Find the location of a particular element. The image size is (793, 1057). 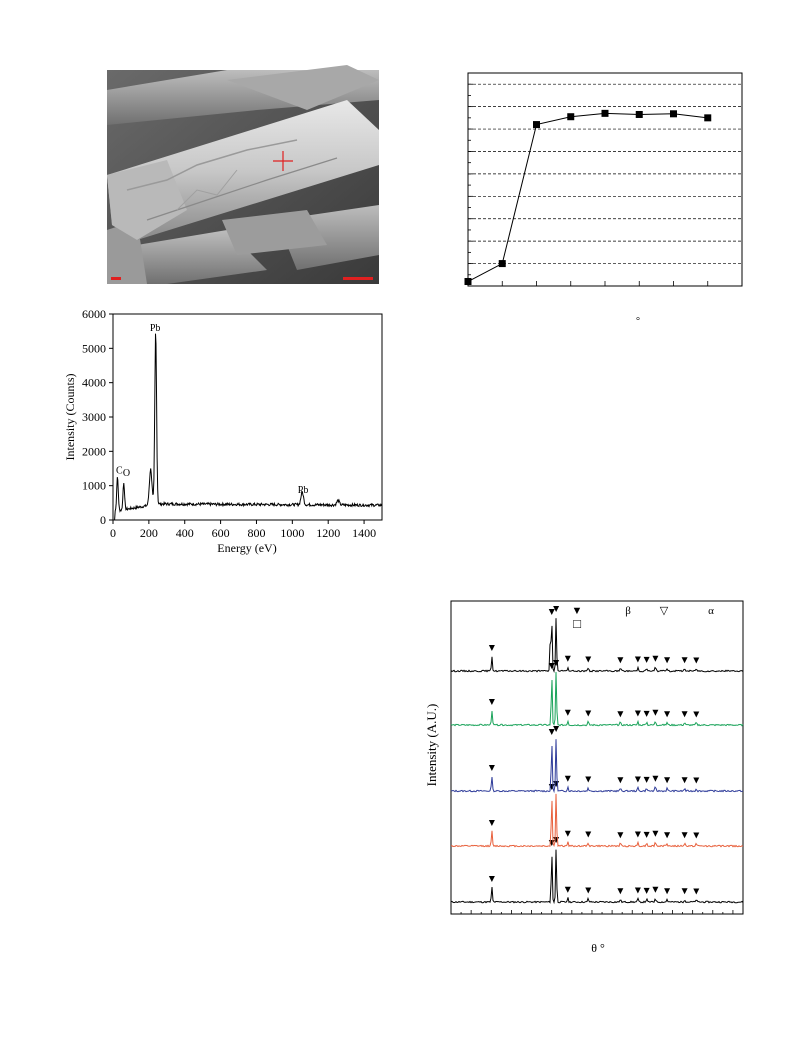

x-tick-label: 0 is located at coordinates (113, 533).